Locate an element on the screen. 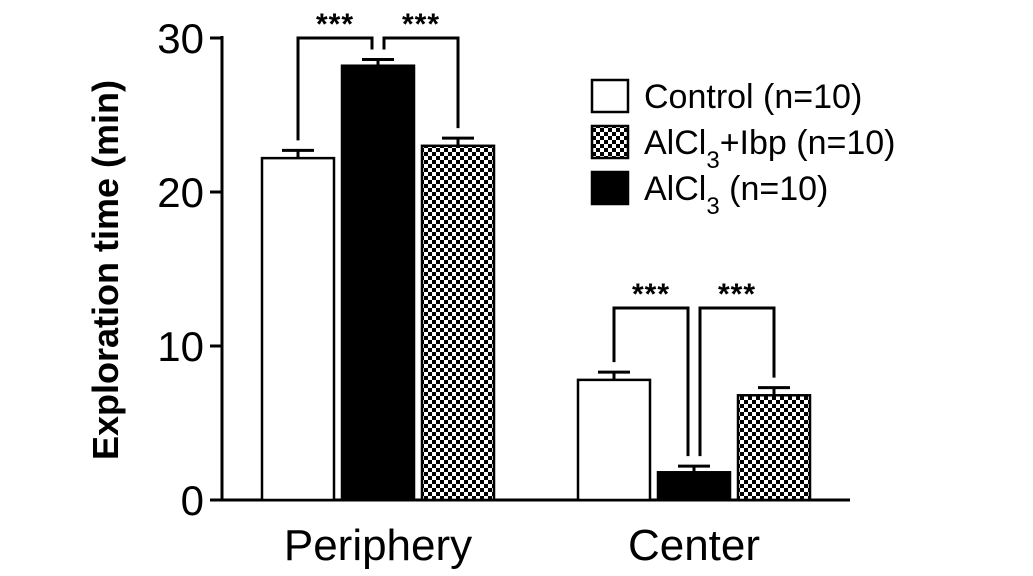 The image size is (1033, 576). y-tick-label: 10 is located at coordinates (180, 346).